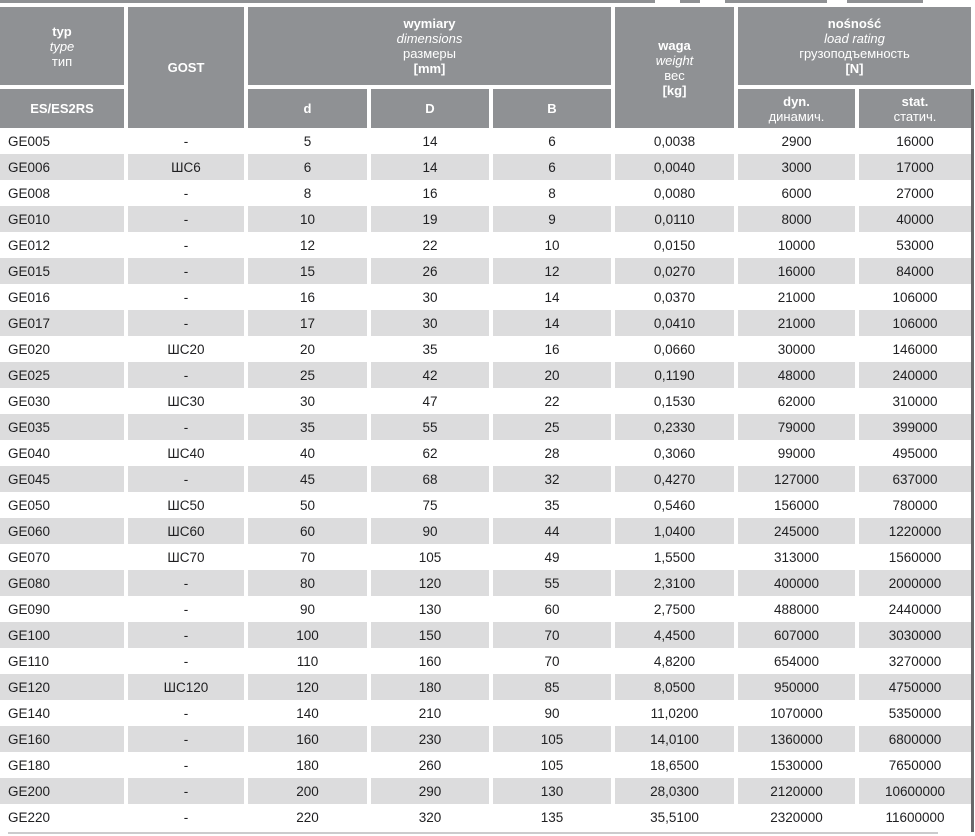 Image resolution: width=975 pixels, height=836 pixels. Describe the element at coordinates (29, 453) in the screenshot. I see `cell-type: GE040` at that location.